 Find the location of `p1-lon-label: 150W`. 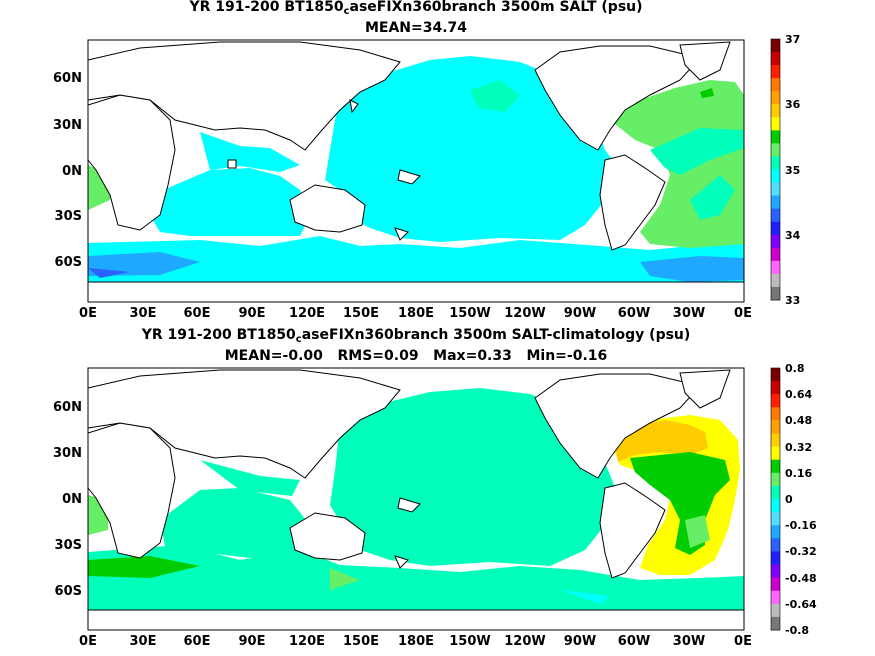

p1-lon-label: 150W is located at coordinates (470, 313).